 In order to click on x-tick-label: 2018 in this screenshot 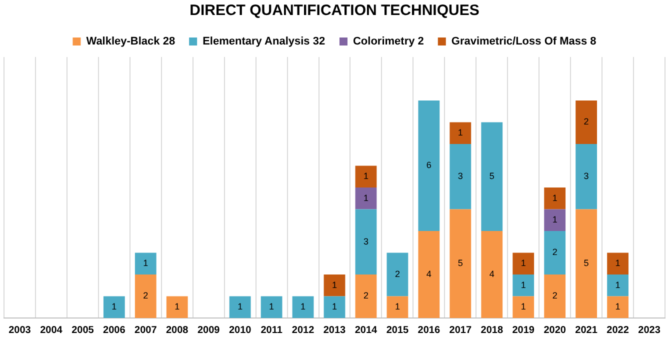, I will do `click(492, 330)`.